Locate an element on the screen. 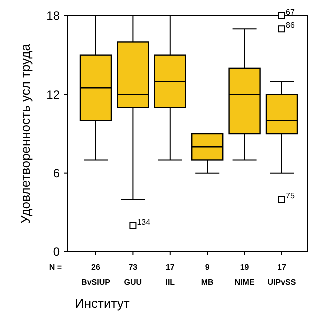 The width and height of the screenshot is (325, 321). x-tick-label: UIPvSS is located at coordinates (282, 282).